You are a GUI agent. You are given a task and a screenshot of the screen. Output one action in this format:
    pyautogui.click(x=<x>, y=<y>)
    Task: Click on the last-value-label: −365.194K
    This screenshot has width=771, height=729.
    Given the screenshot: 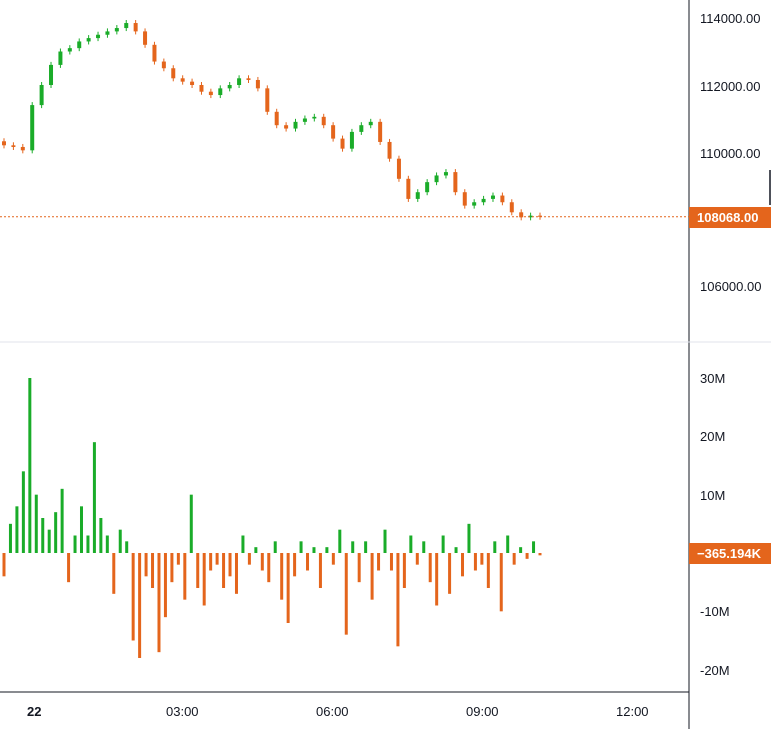 What is the action you would take?
    pyautogui.click(x=729, y=553)
    